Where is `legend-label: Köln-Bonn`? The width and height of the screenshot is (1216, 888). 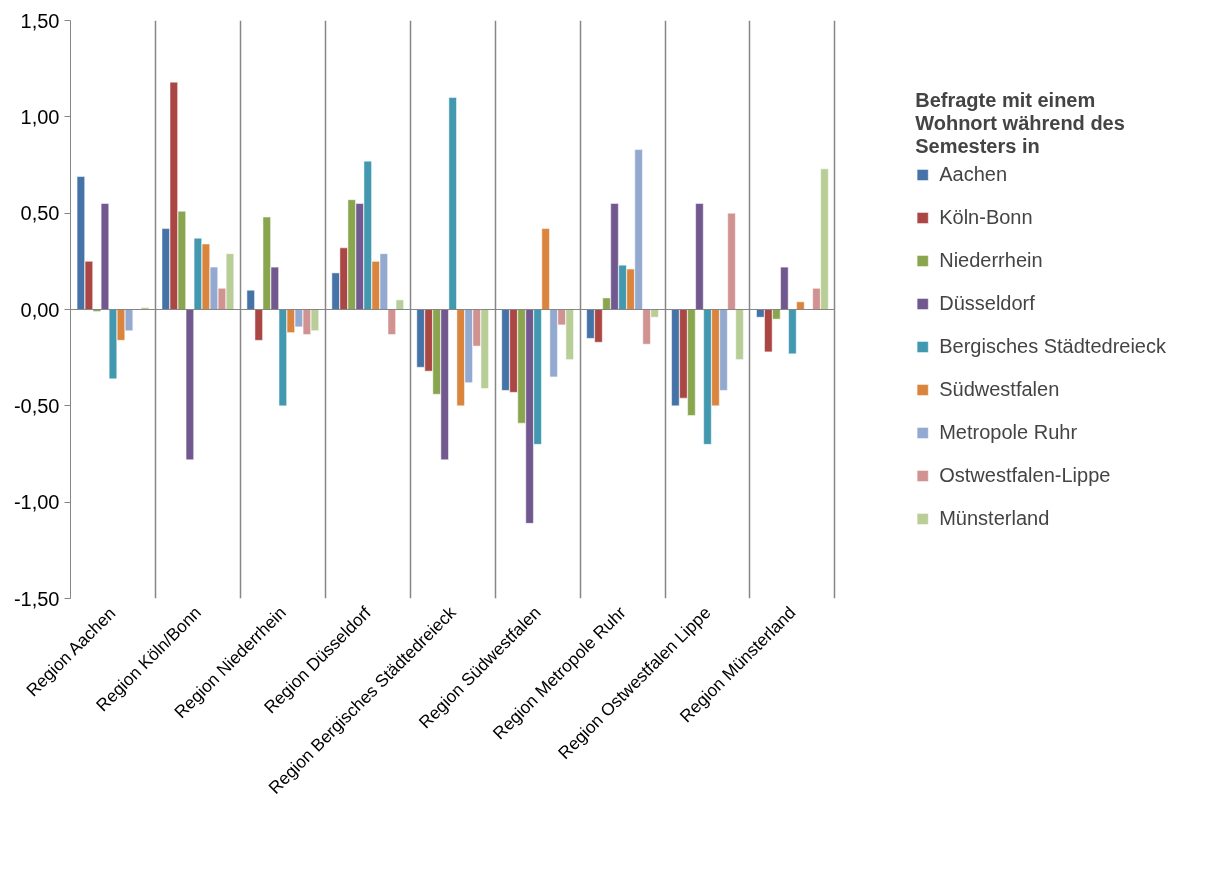 legend-label: Köln-Bonn is located at coordinates (986, 217).